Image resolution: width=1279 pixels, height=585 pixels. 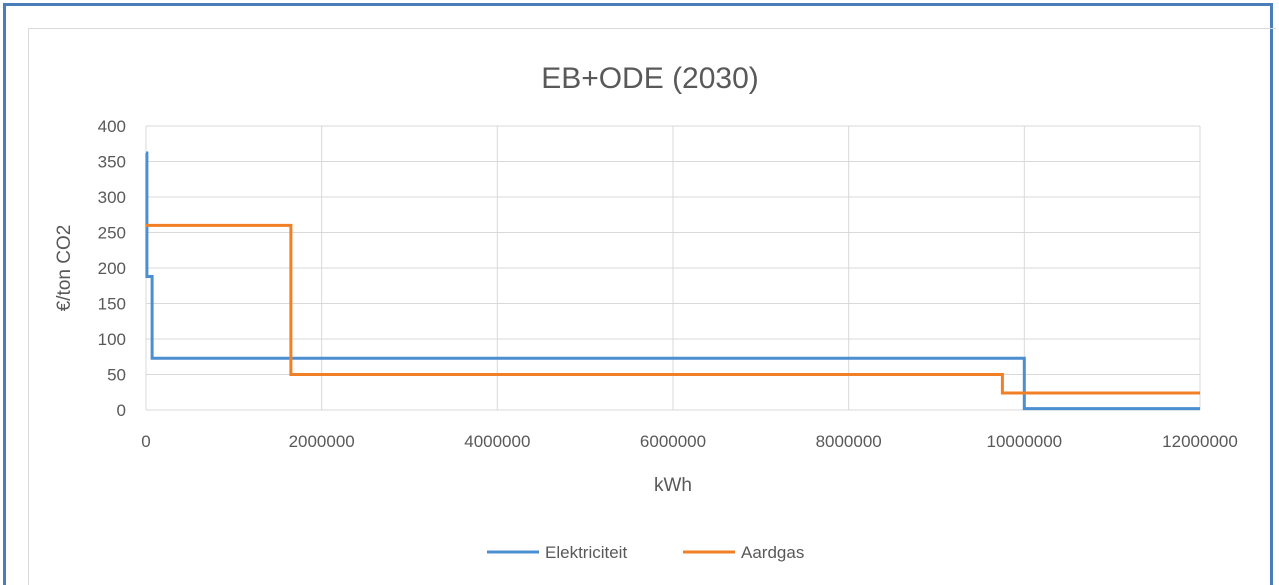 I want to click on x-tick-label: 12000000, so click(x=1200, y=441).